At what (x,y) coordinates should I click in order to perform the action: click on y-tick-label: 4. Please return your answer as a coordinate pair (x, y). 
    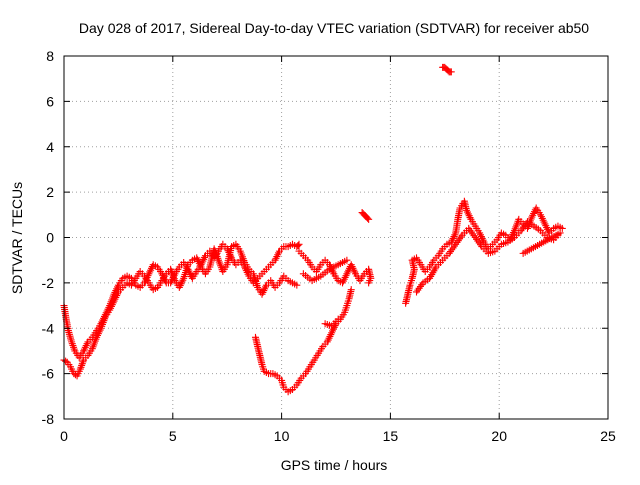
    Looking at the image, I should click on (50, 147).